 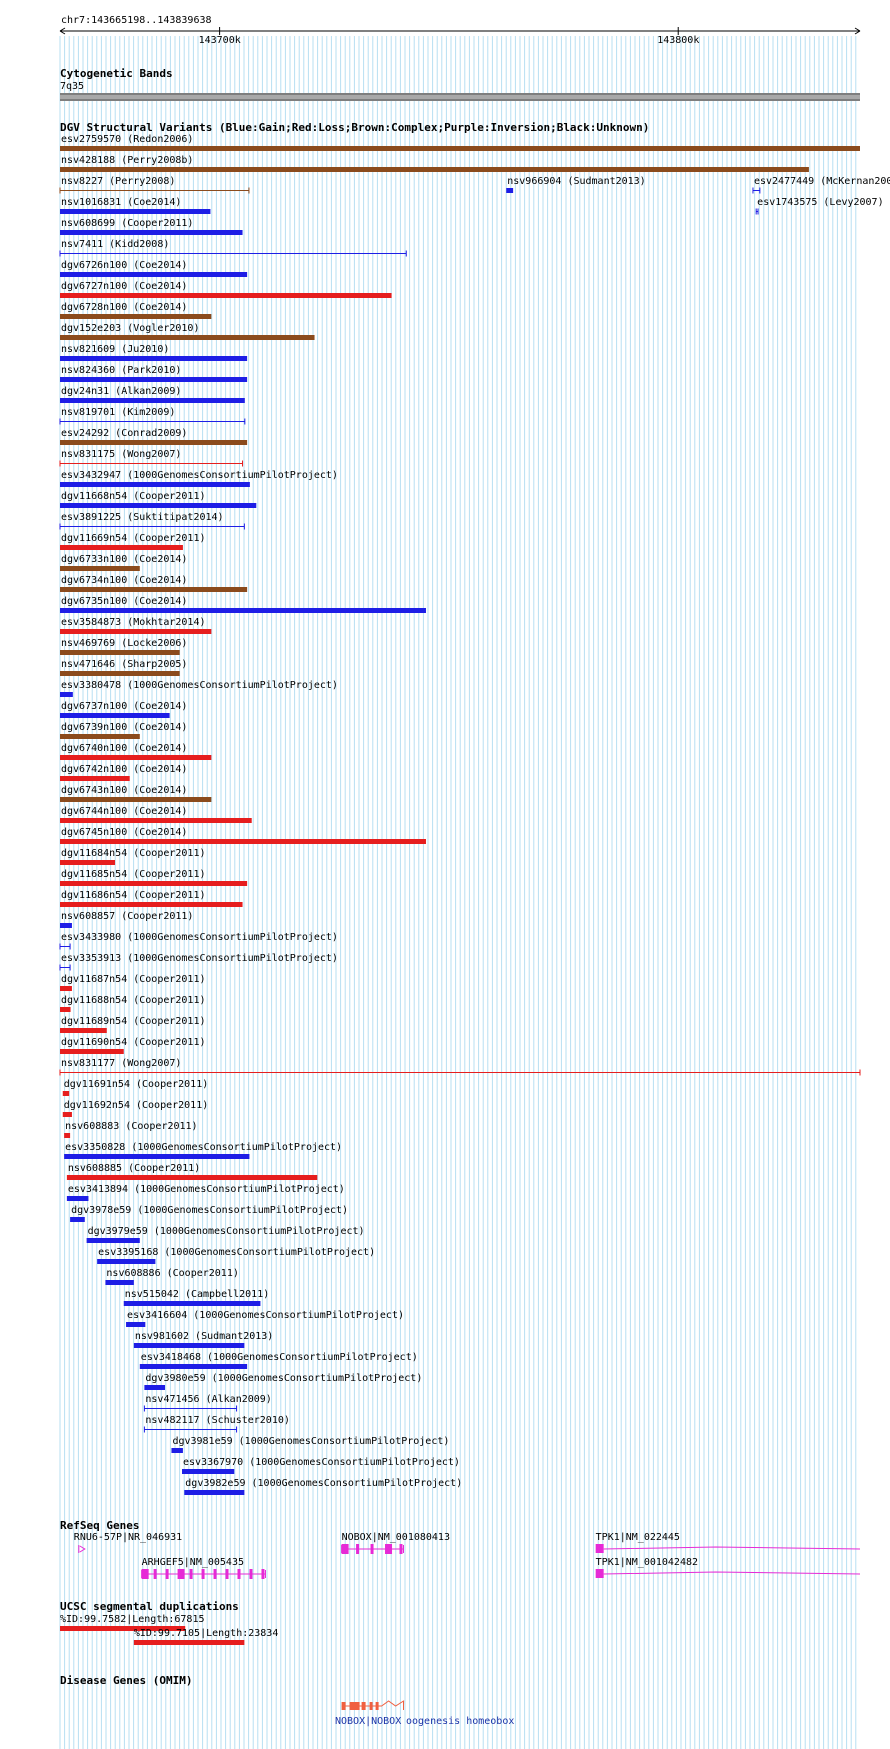 I want to click on dgv-variant: esv24292 (Conrad2009), so click(x=154, y=436).